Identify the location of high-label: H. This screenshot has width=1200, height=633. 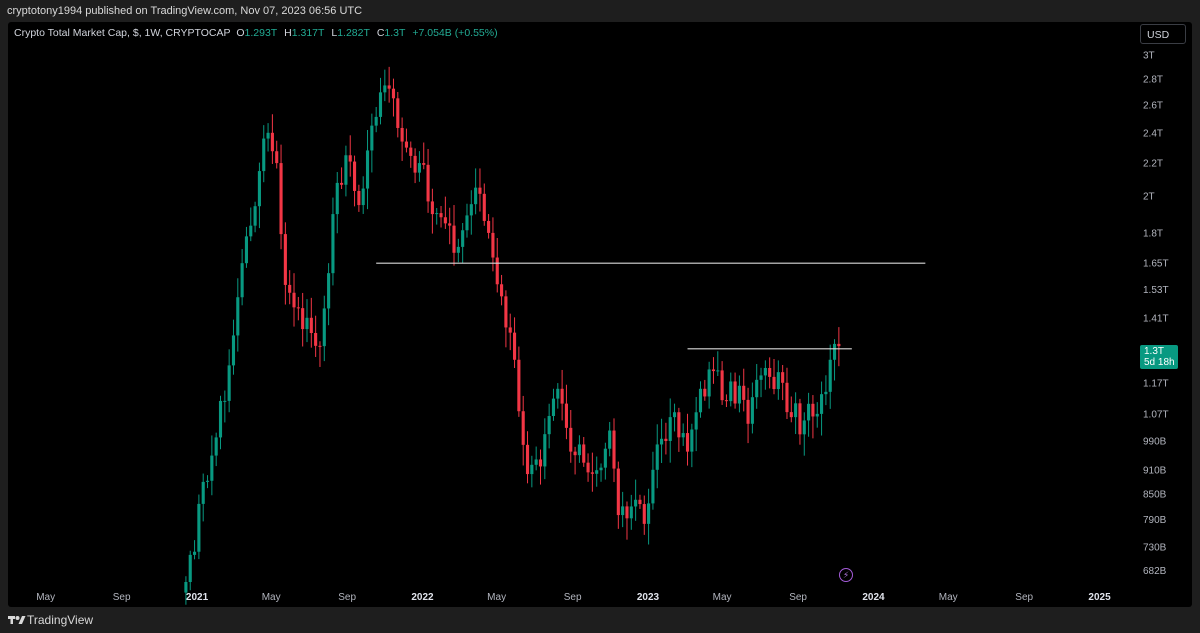
(288, 33).